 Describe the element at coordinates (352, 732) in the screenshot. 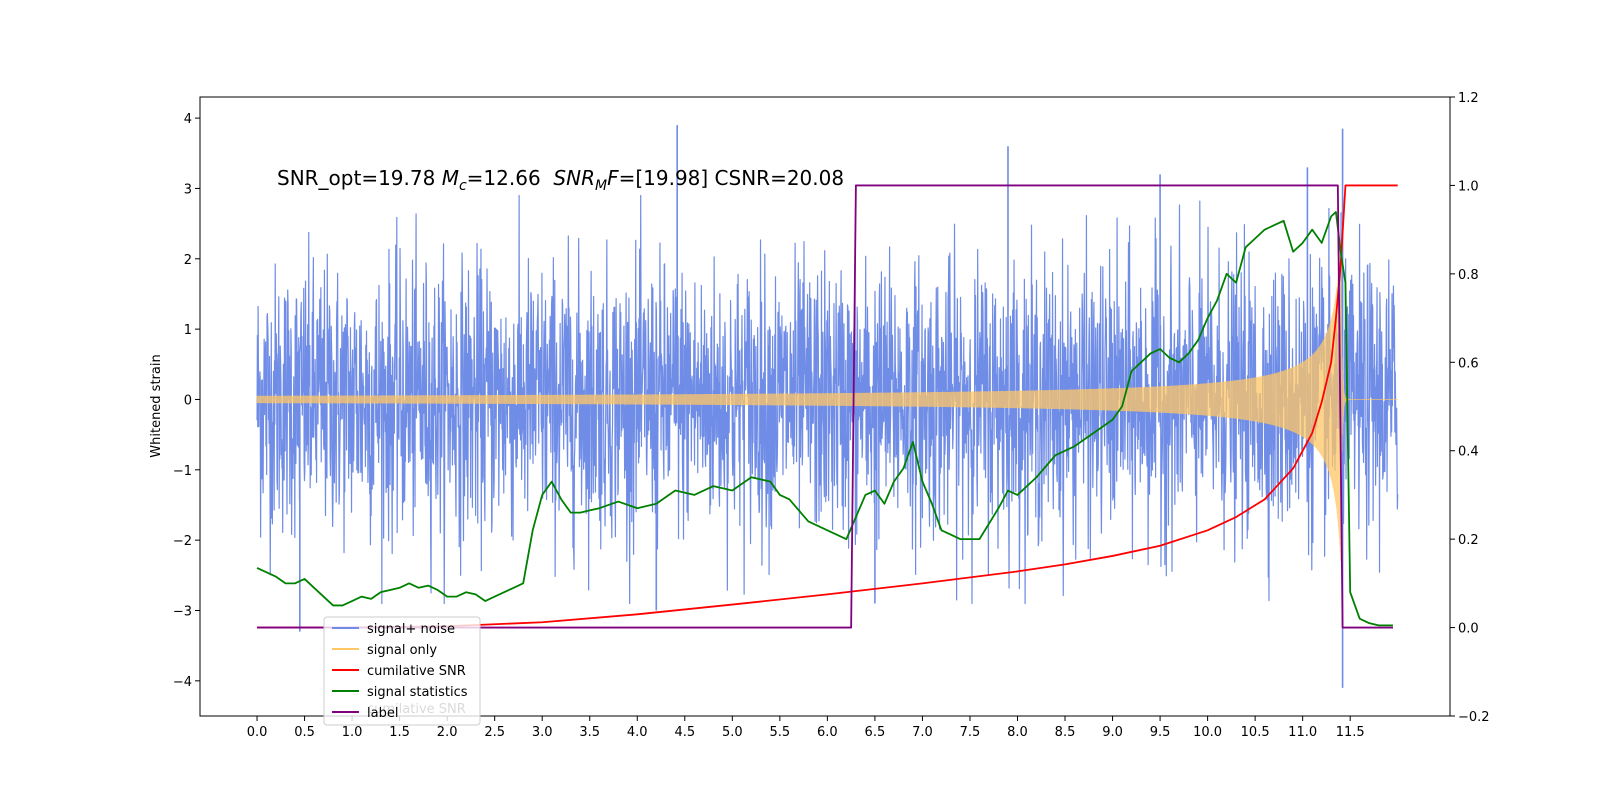

I see `x-tick-label: 1.0` at that location.